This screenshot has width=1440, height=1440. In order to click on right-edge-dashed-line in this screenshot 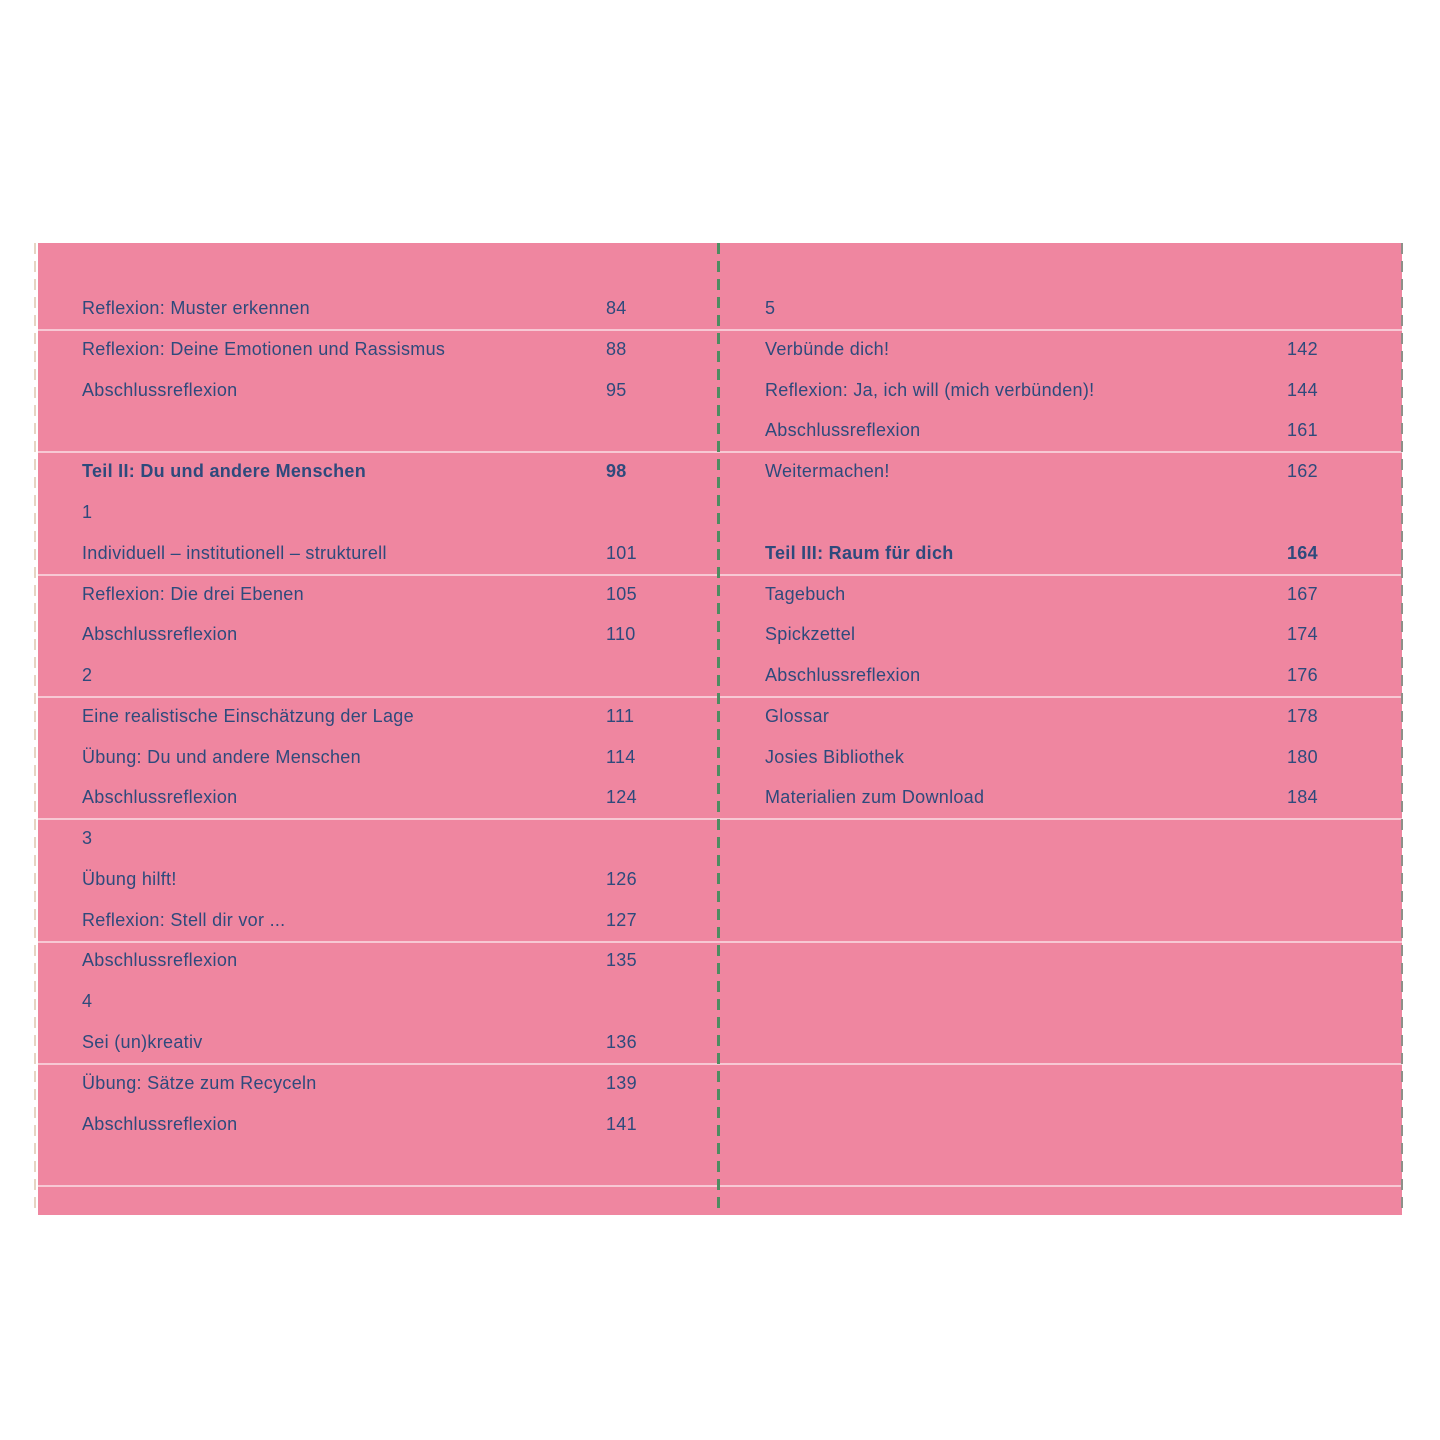, I will do `click(1402, 729)`.